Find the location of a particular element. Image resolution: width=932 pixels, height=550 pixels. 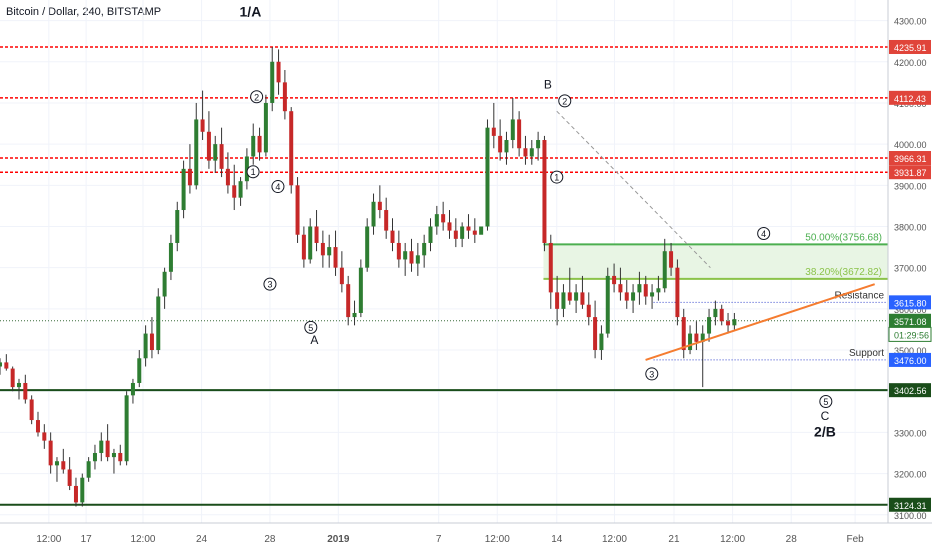

price-tag-label: 3124.31 is located at coordinates (910, 506).